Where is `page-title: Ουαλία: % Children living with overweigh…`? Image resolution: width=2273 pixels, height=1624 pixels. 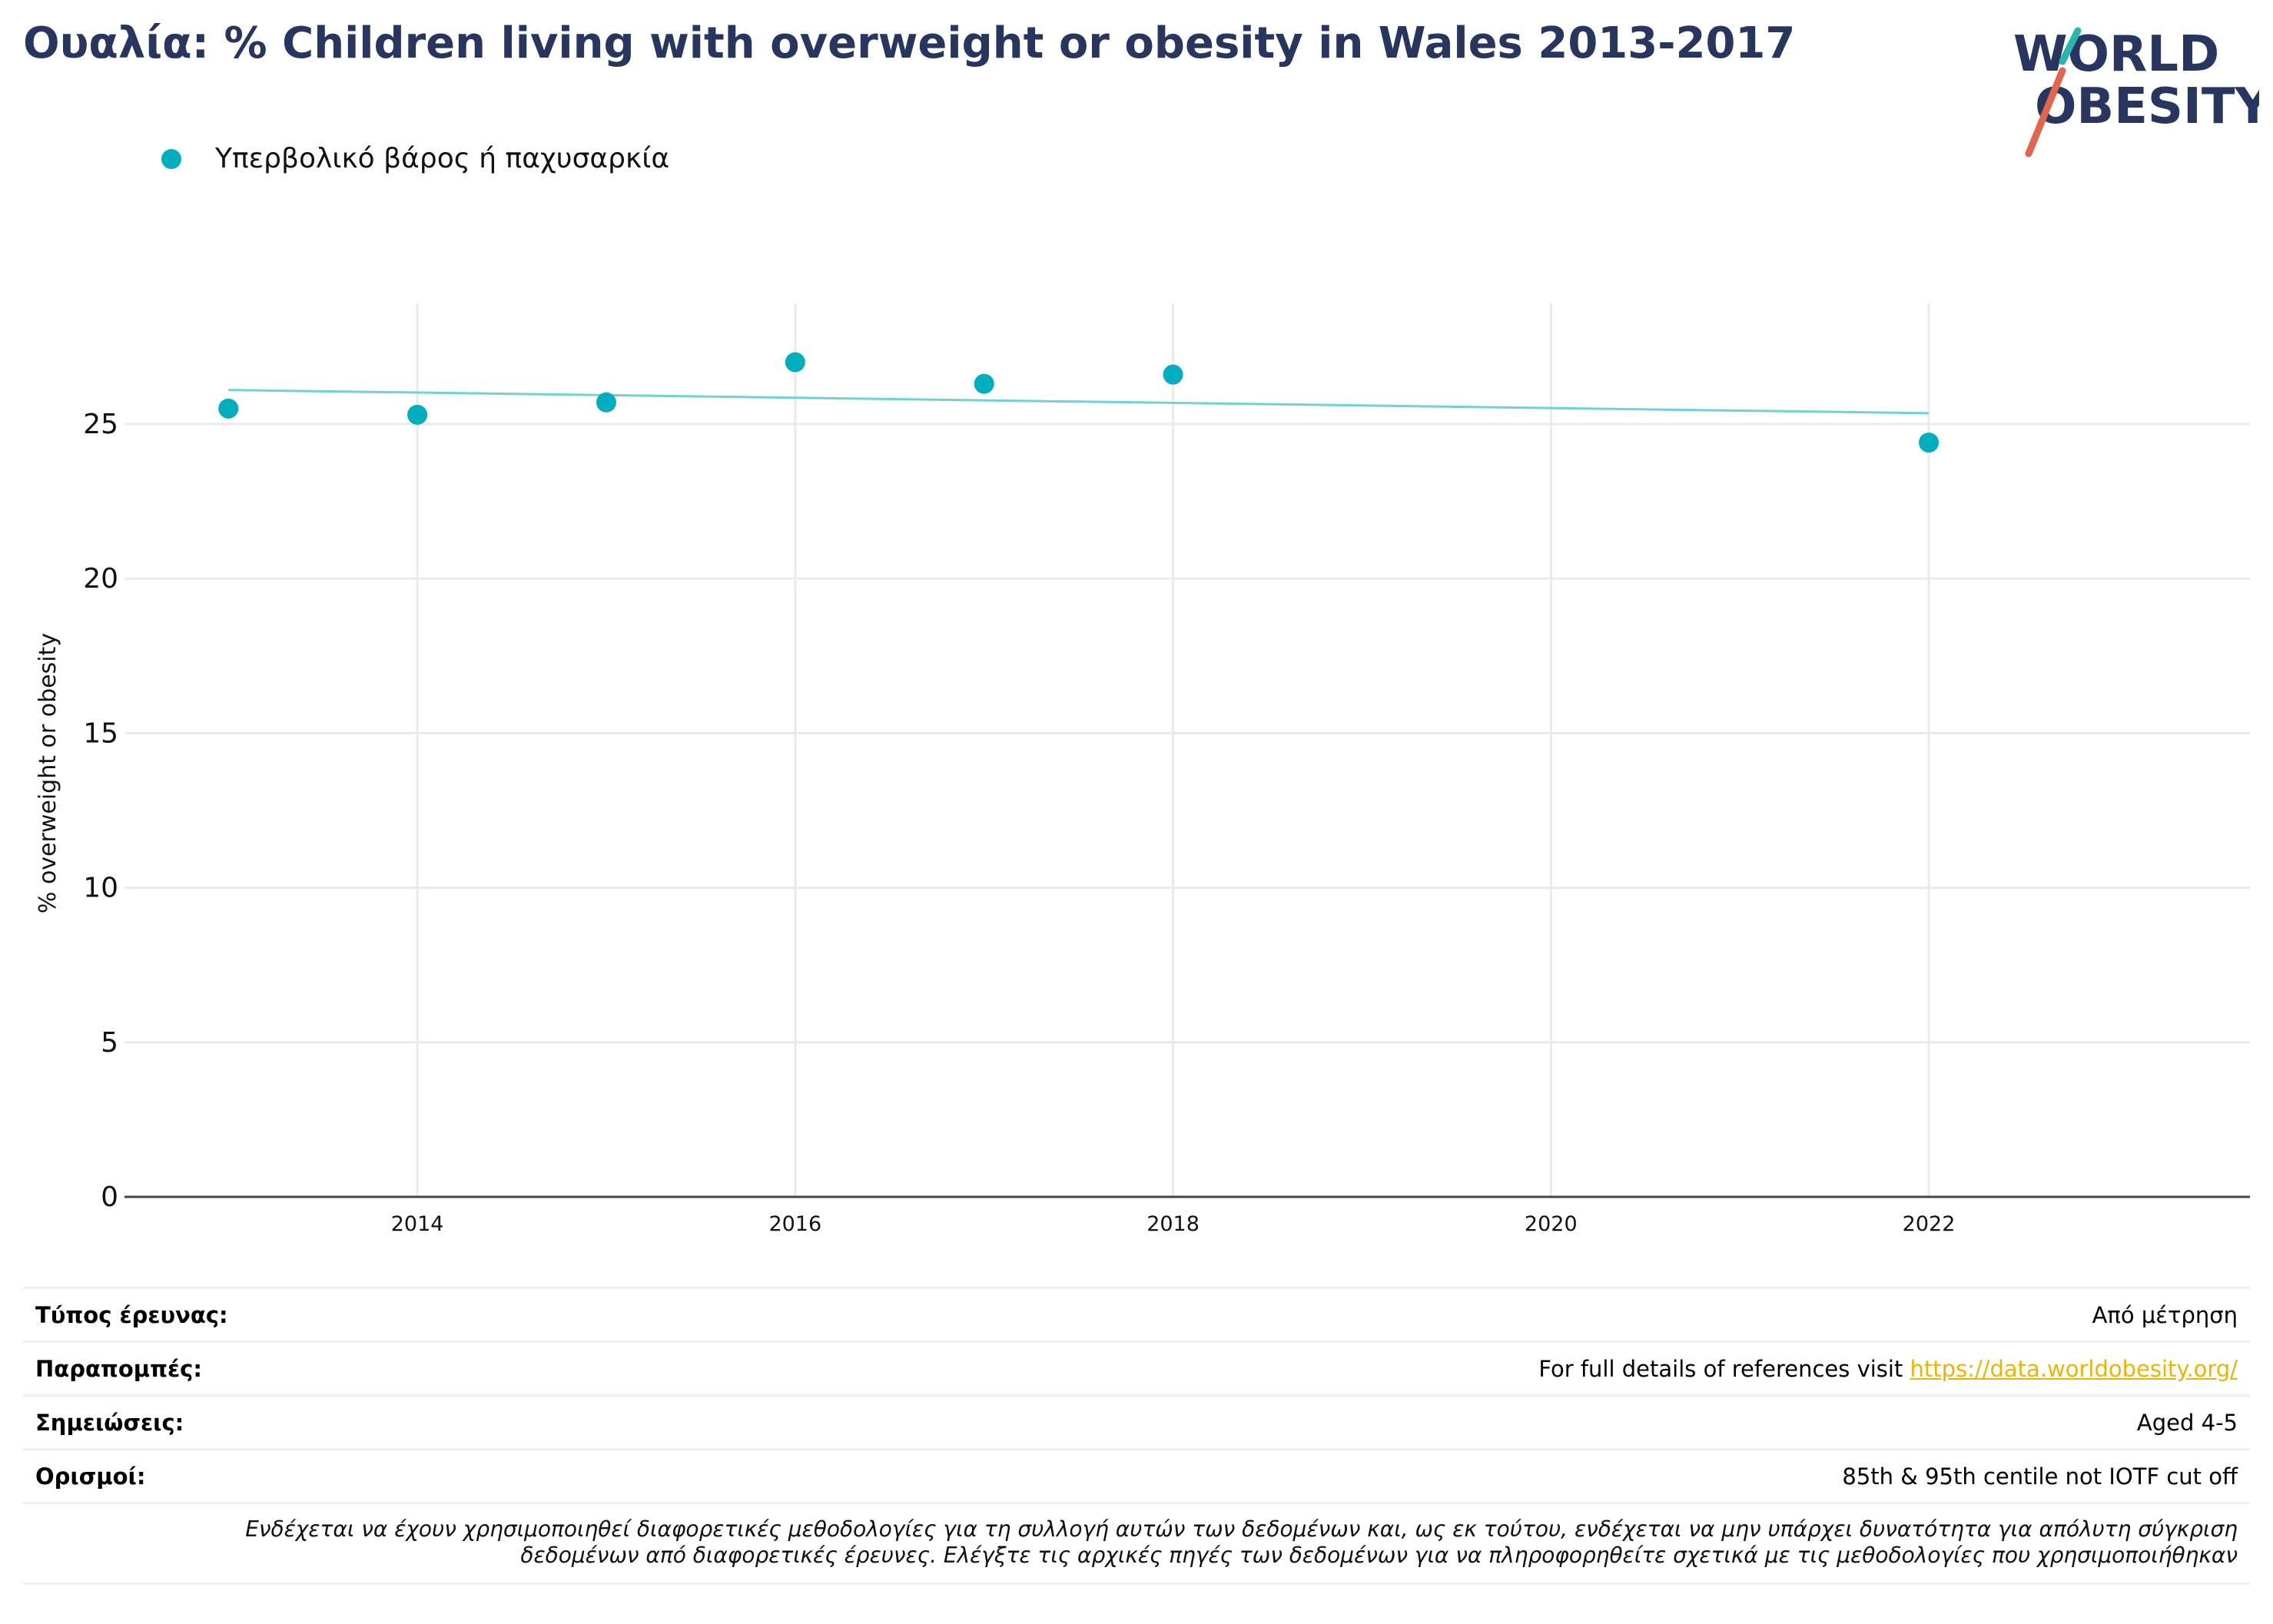
page-title: Ουαλία: % Children living with overweigh… is located at coordinates (909, 43).